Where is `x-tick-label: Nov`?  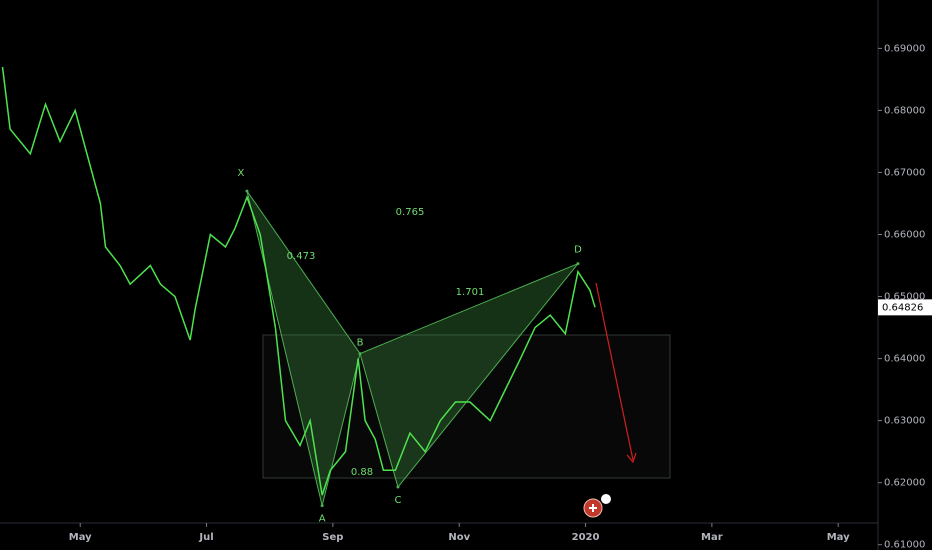
x-tick-label: Nov is located at coordinates (459, 537).